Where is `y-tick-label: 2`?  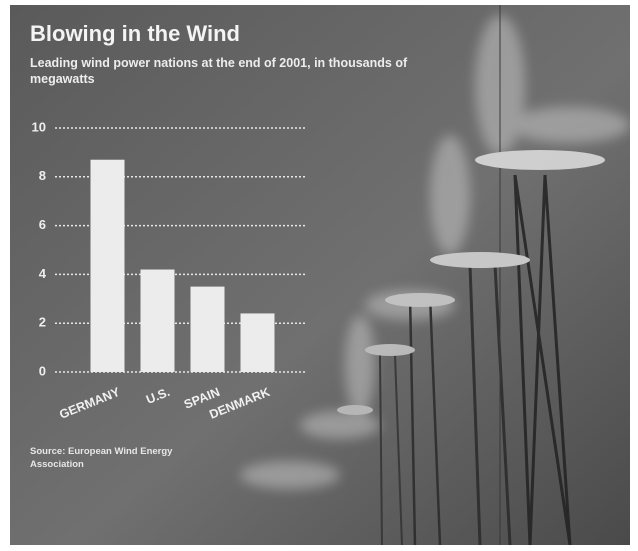 y-tick-label: 2 is located at coordinates (42, 322).